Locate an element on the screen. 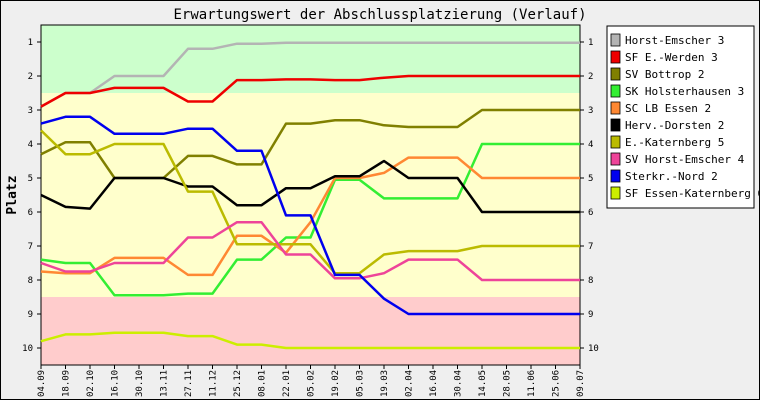  y-tick-label-left: 6 is located at coordinates (30, 213).